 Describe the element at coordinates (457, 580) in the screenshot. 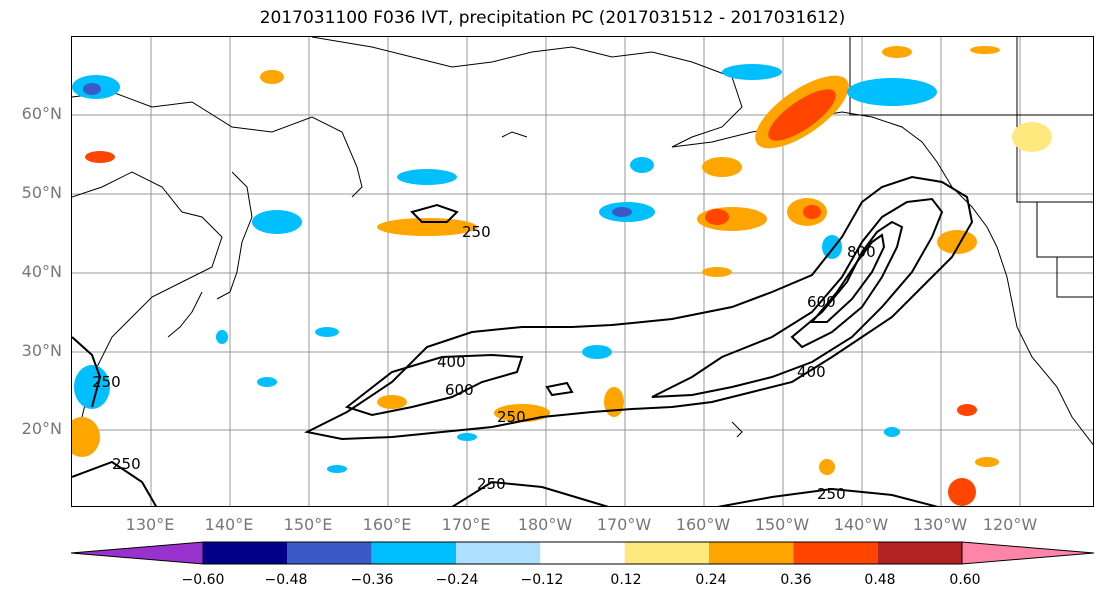

I see `colorbar-tick: −0.24` at that location.